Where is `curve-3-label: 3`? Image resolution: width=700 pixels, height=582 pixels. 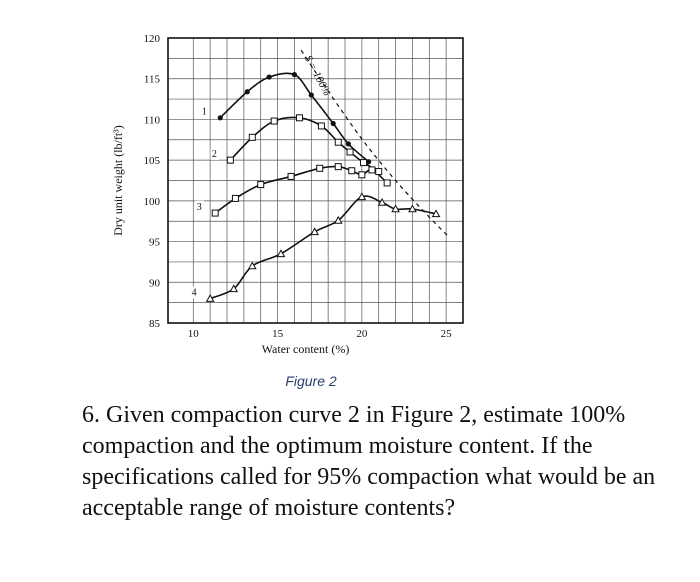 curve-3-label: 3 is located at coordinates (199, 207).